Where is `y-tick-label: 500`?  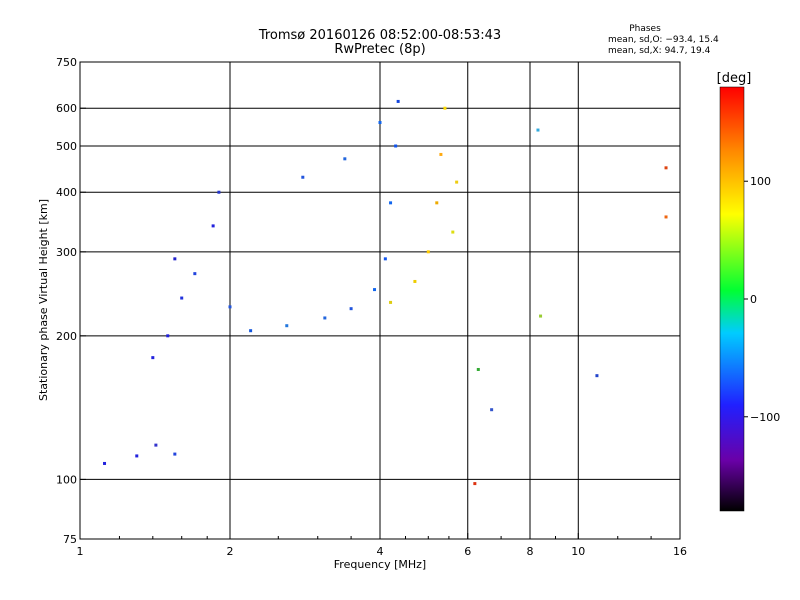
y-tick-label: 500 is located at coordinates (66, 146).